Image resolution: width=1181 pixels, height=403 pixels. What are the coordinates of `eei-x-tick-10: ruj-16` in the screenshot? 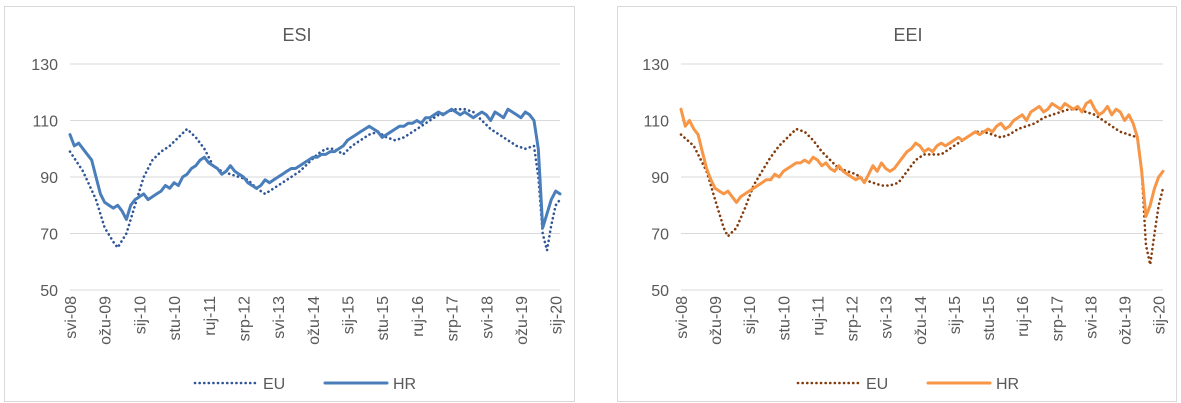 It's located at (1023, 316).